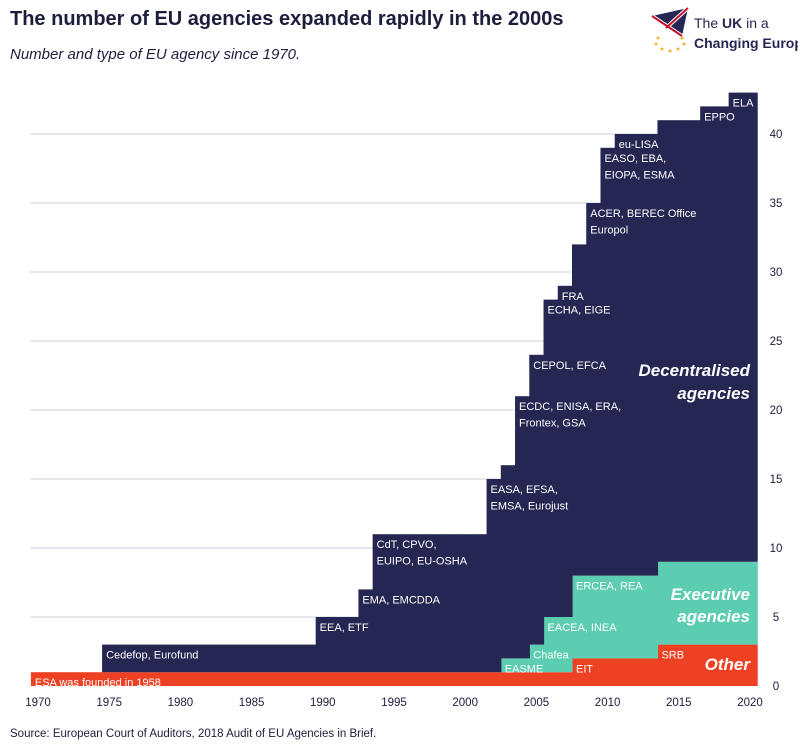 This screenshot has width=802, height=747. I want to click on series-other, so click(394, 665).